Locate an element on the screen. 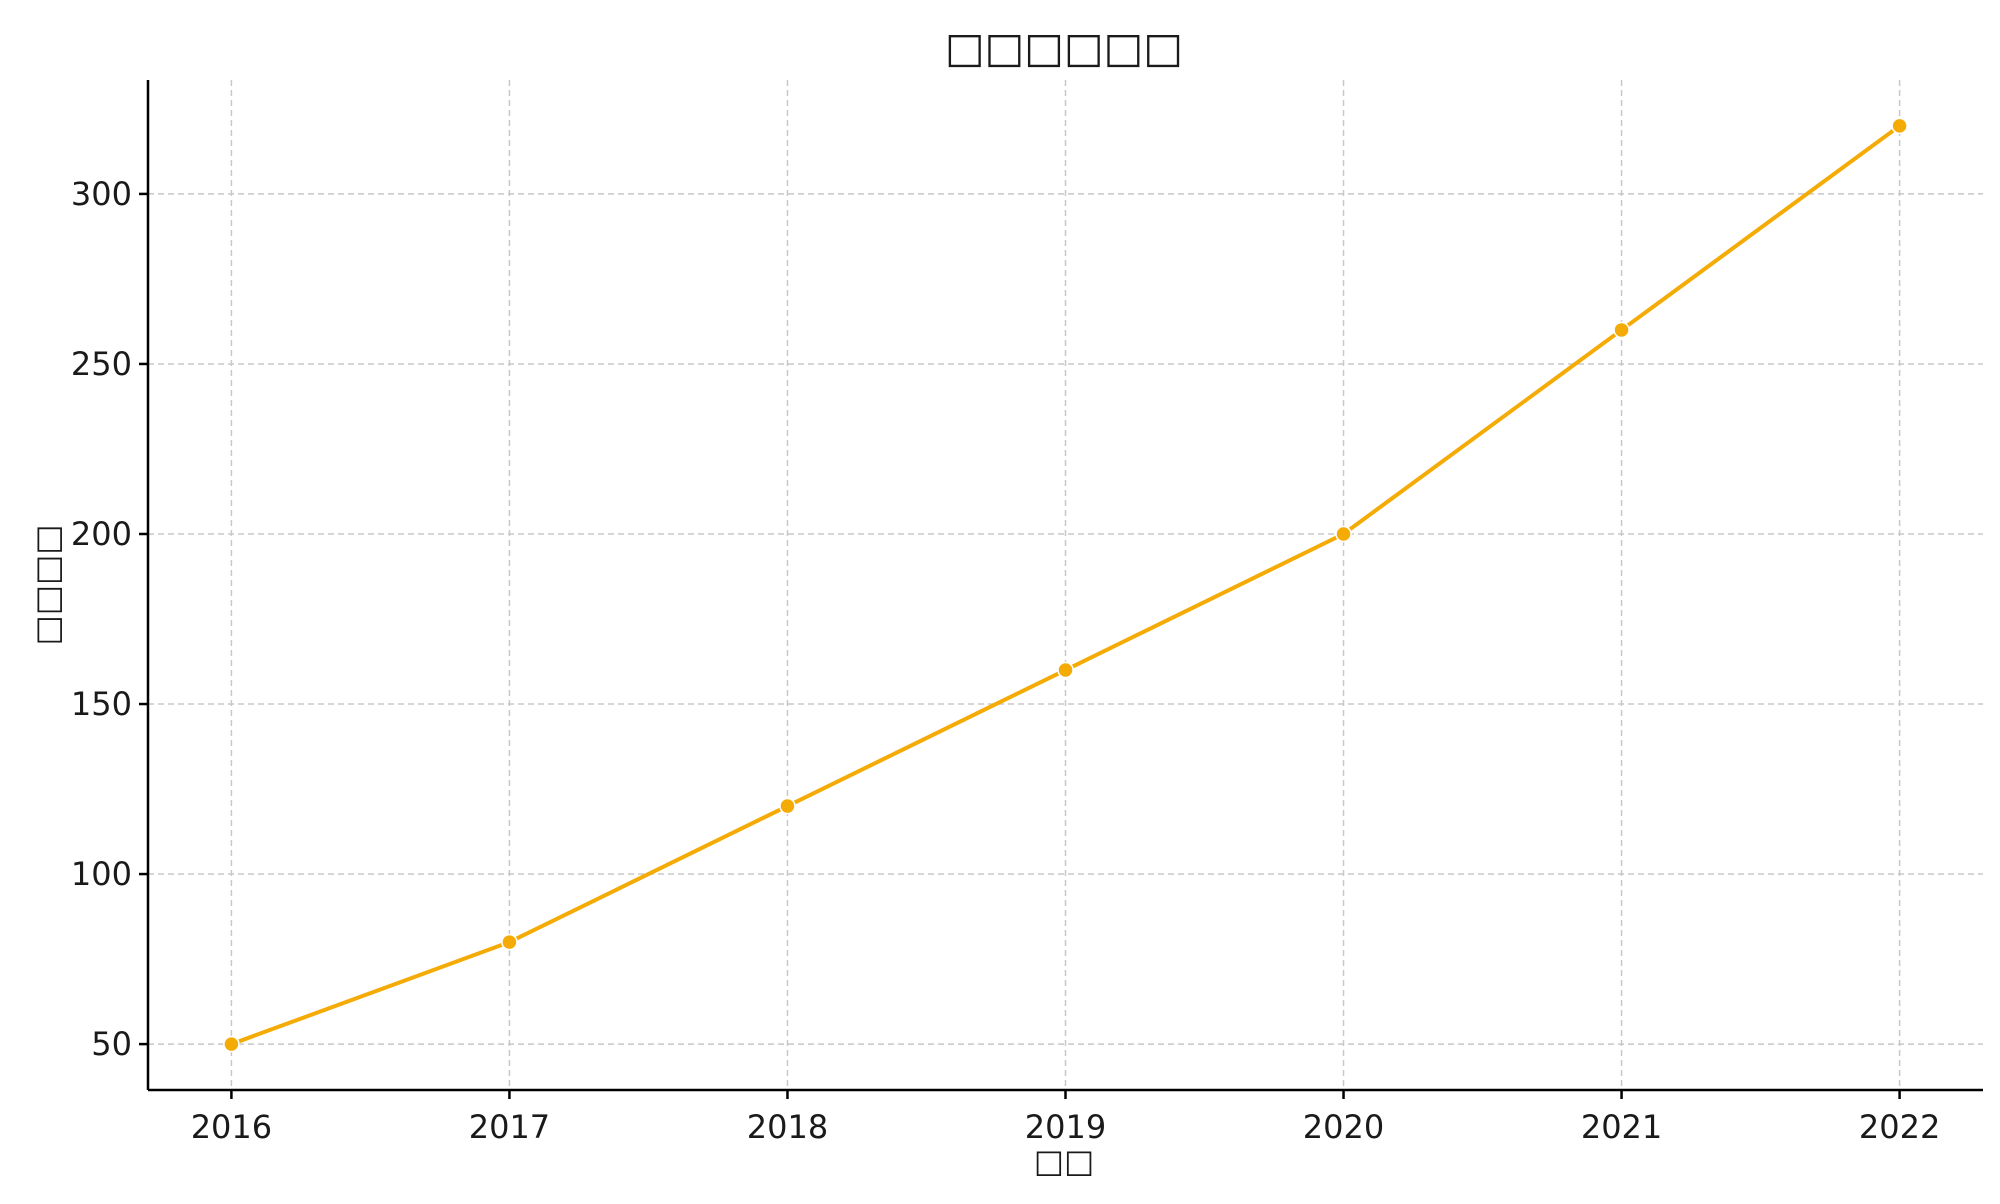  x-tick-label: 2017 is located at coordinates (509, 1127).